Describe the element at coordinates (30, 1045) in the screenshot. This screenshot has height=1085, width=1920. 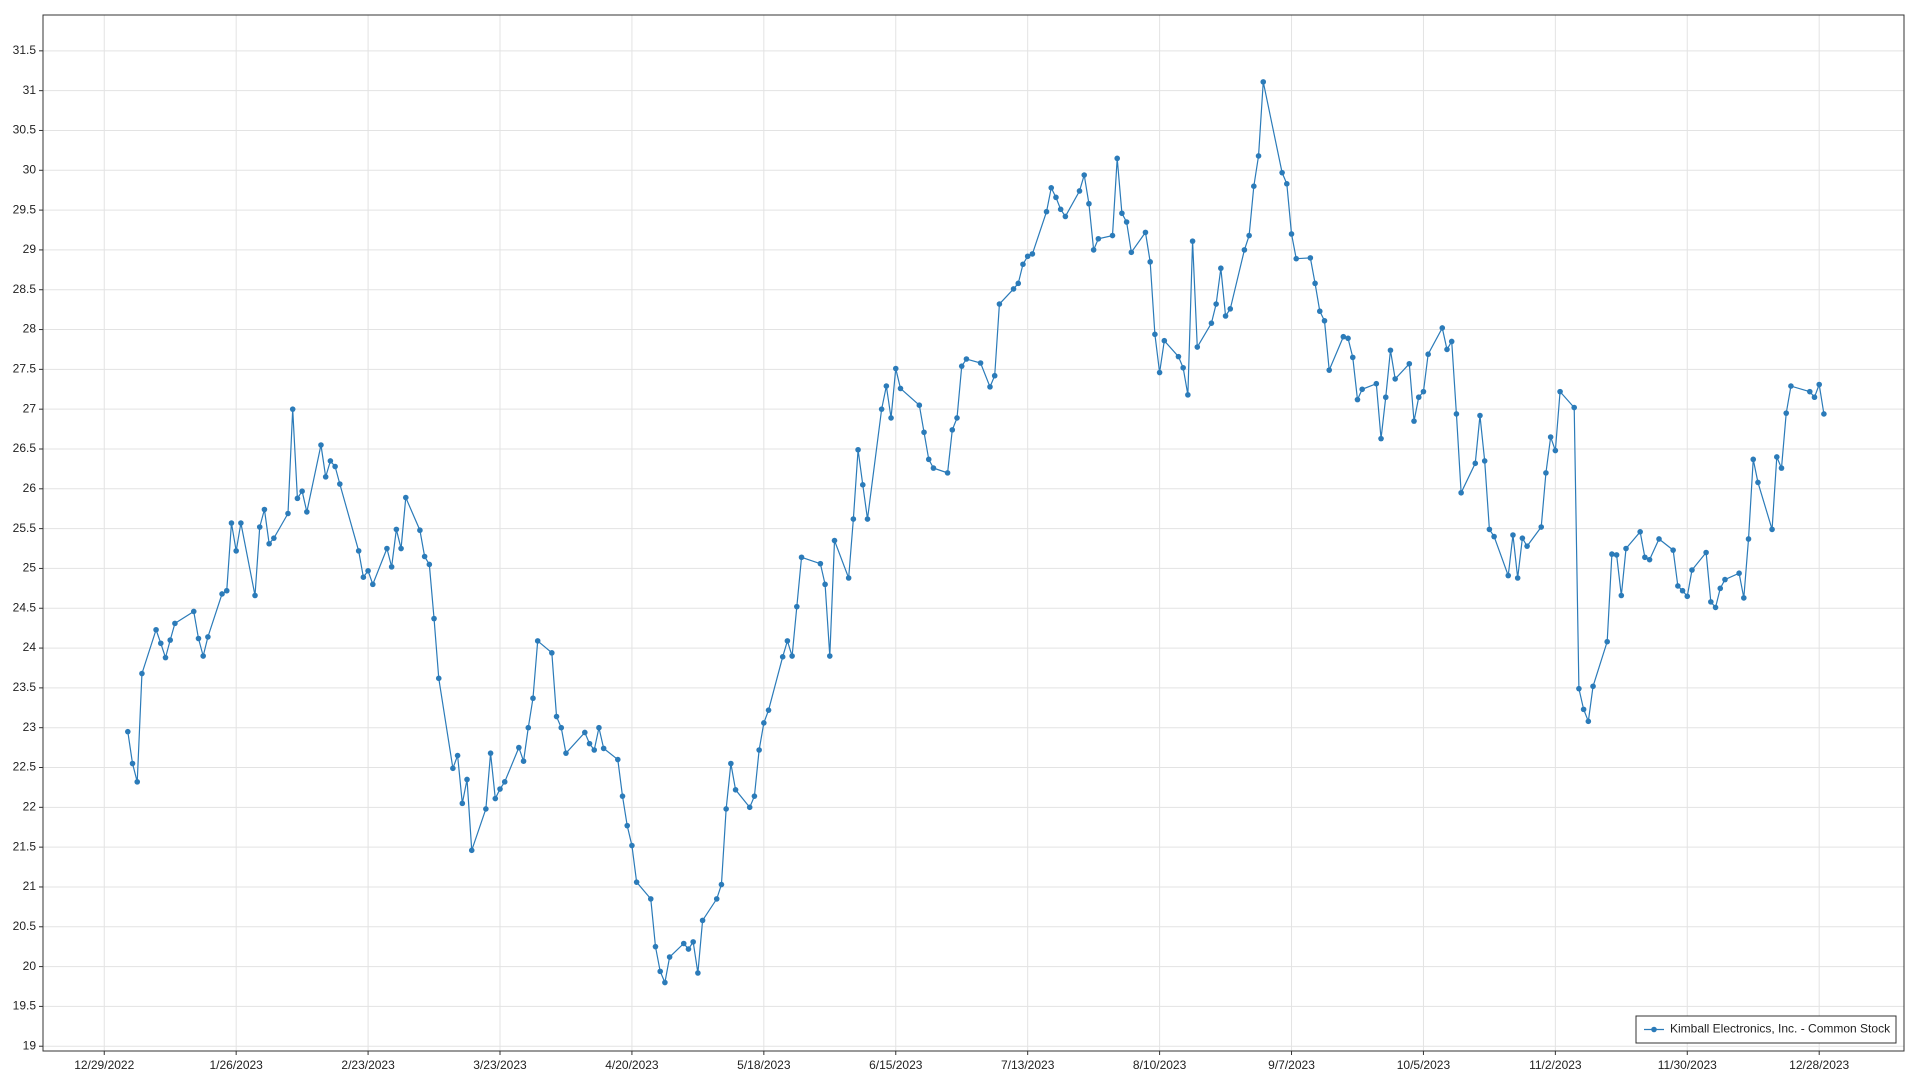
I see `y-tick-label: 19` at that location.